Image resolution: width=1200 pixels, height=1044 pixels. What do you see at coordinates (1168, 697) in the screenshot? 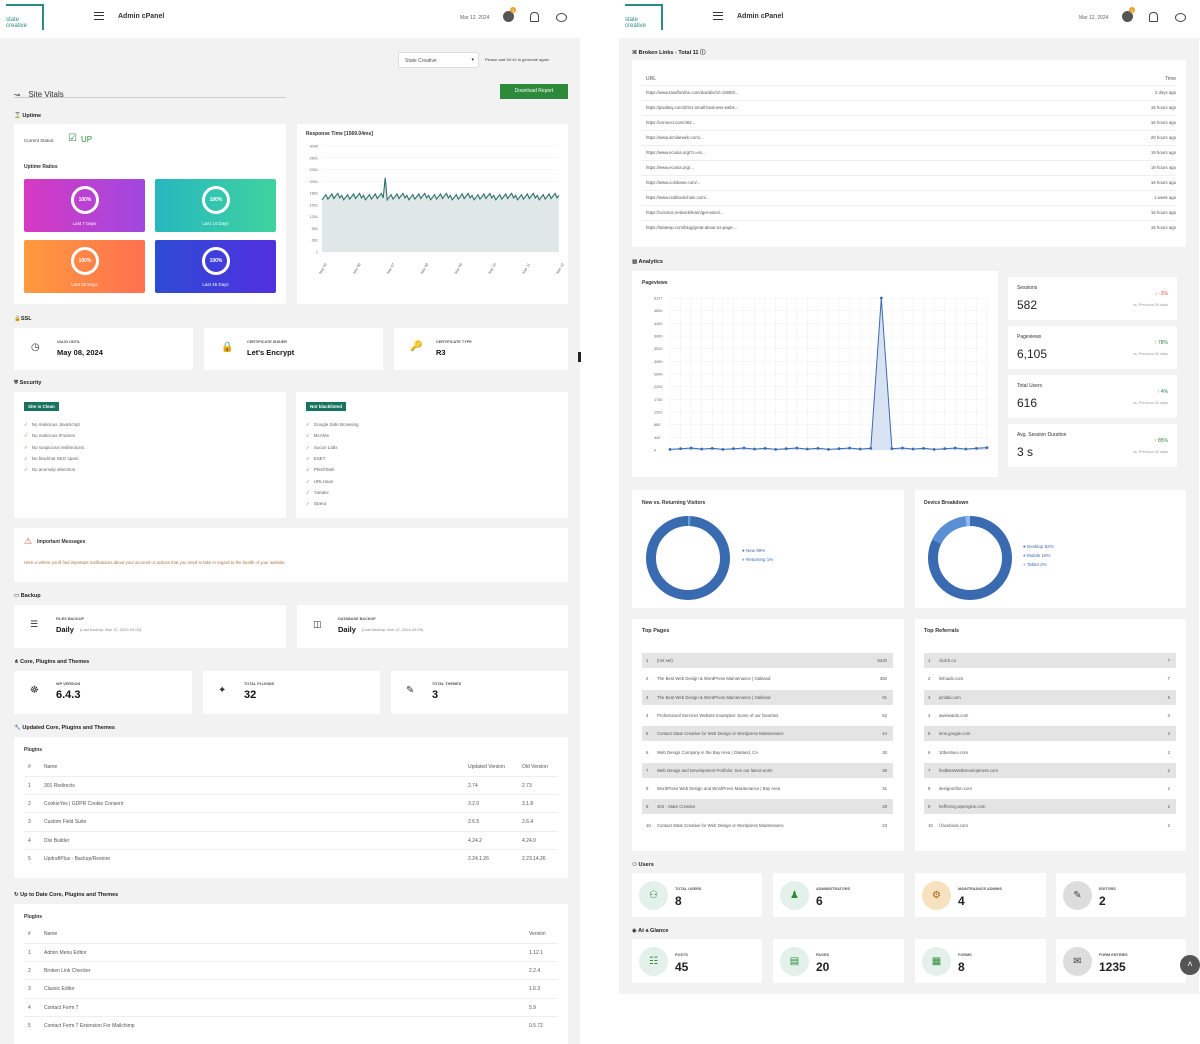
I see `item-count: 5` at bounding box center [1168, 697].